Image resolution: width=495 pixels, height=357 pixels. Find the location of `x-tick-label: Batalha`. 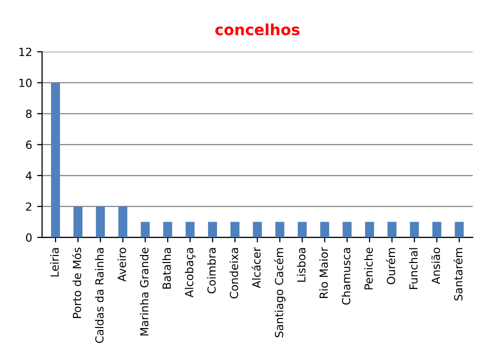

x-tick-label: Batalha is located at coordinates (166, 268).